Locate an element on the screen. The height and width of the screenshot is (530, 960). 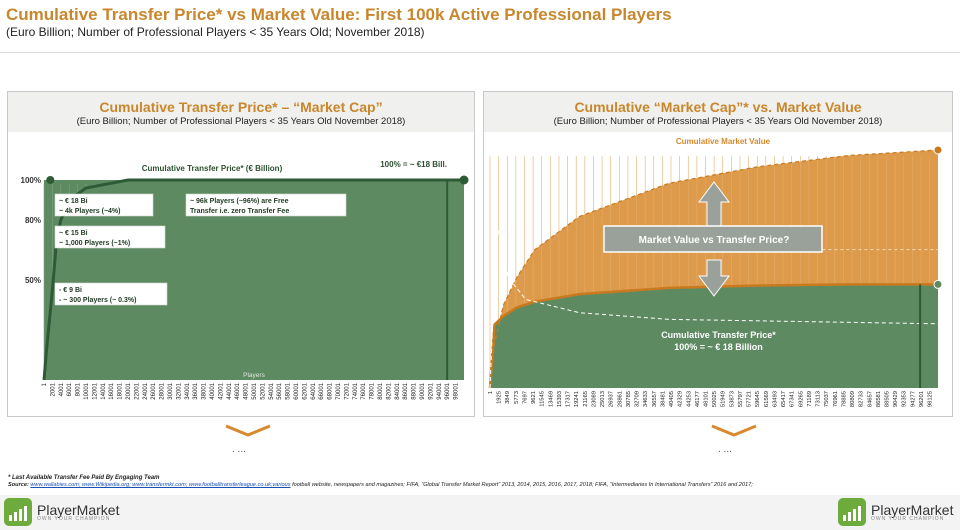
x-tick-label: 30785 is located at coordinates (629, 399).